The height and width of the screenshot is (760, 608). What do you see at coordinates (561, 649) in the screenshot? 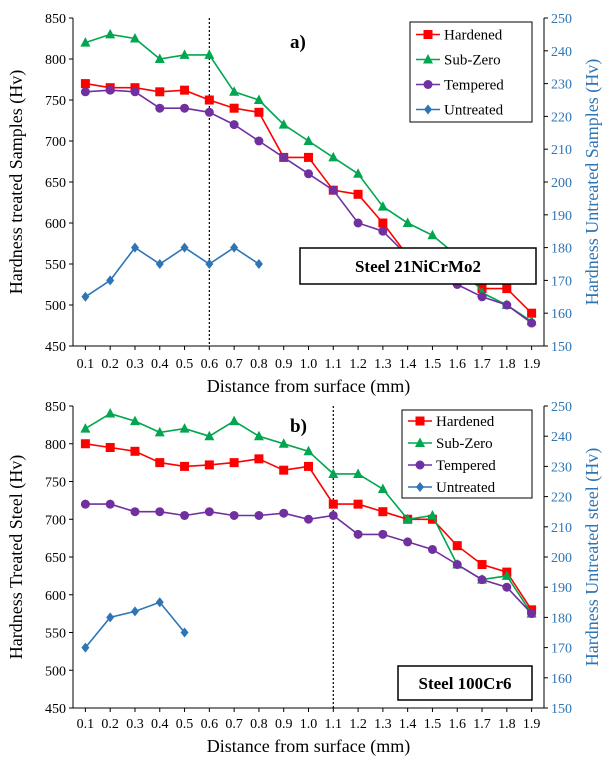
I see `right-y-tick-label: 170` at bounding box center [561, 649].